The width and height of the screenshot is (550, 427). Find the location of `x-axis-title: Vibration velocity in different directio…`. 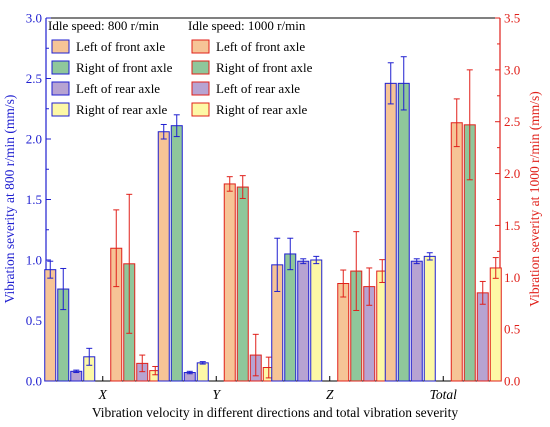

x-axis-title: Vibration velocity in different directio… is located at coordinates (275, 412).